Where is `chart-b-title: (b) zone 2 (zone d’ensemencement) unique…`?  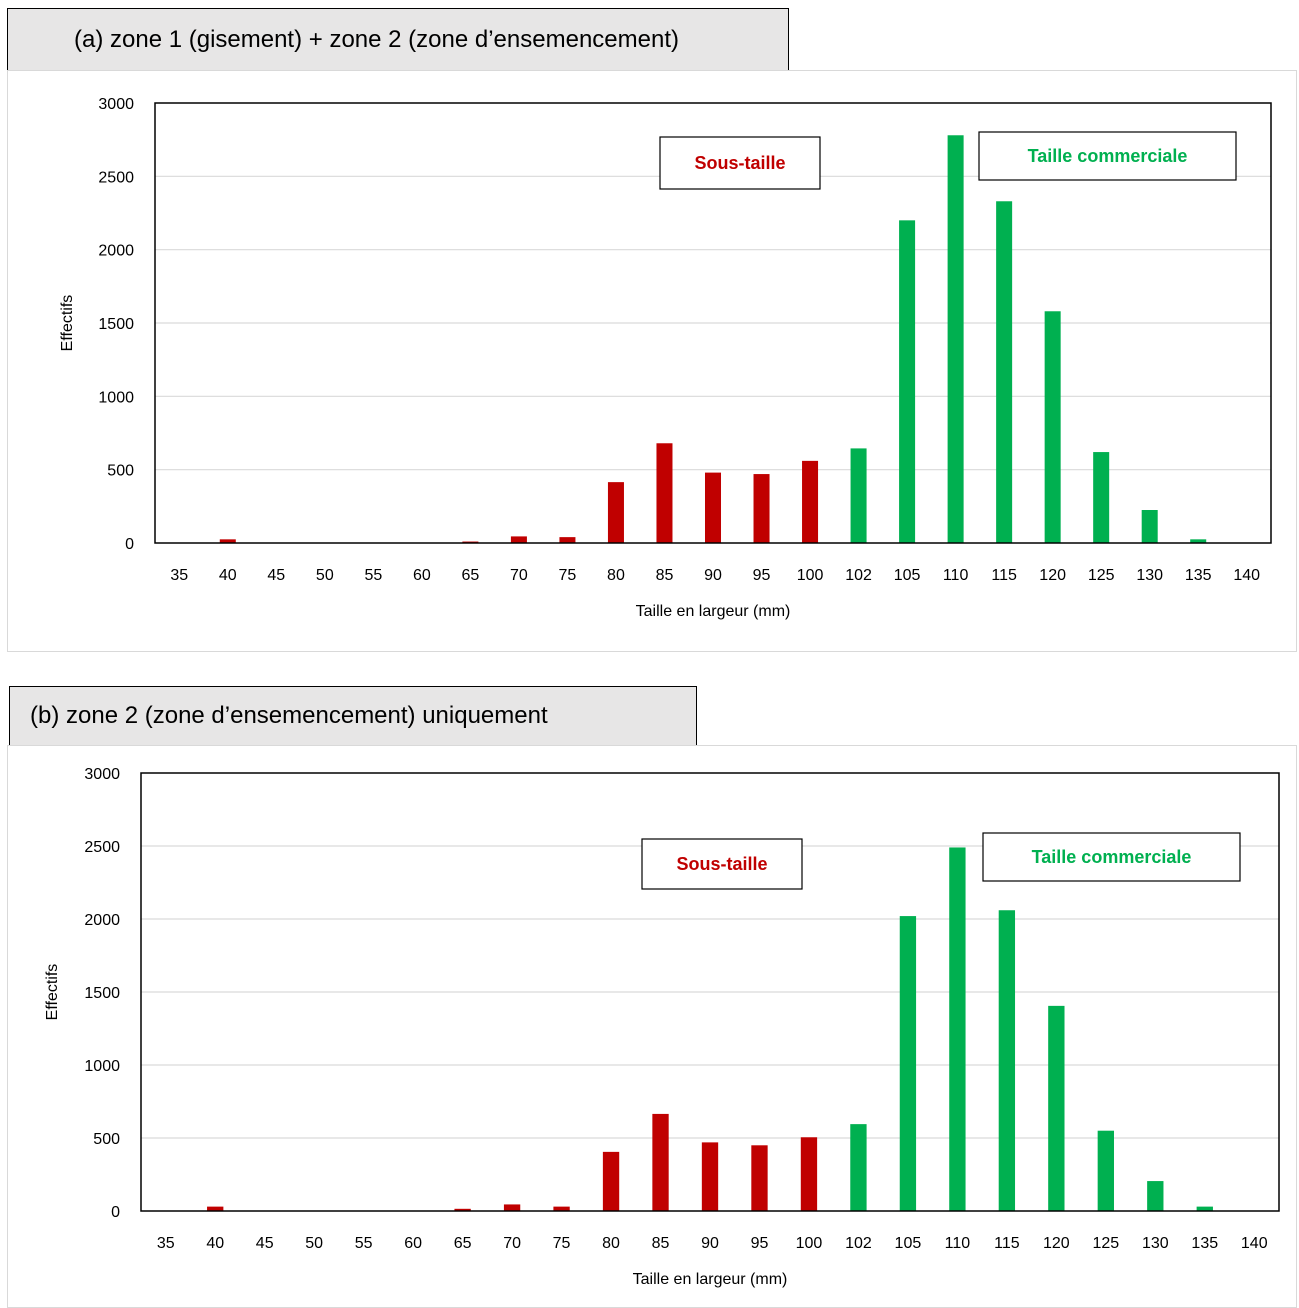
chart-b-title: (b) zone 2 (zone d’ensemencement) unique… is located at coordinates (289, 715).